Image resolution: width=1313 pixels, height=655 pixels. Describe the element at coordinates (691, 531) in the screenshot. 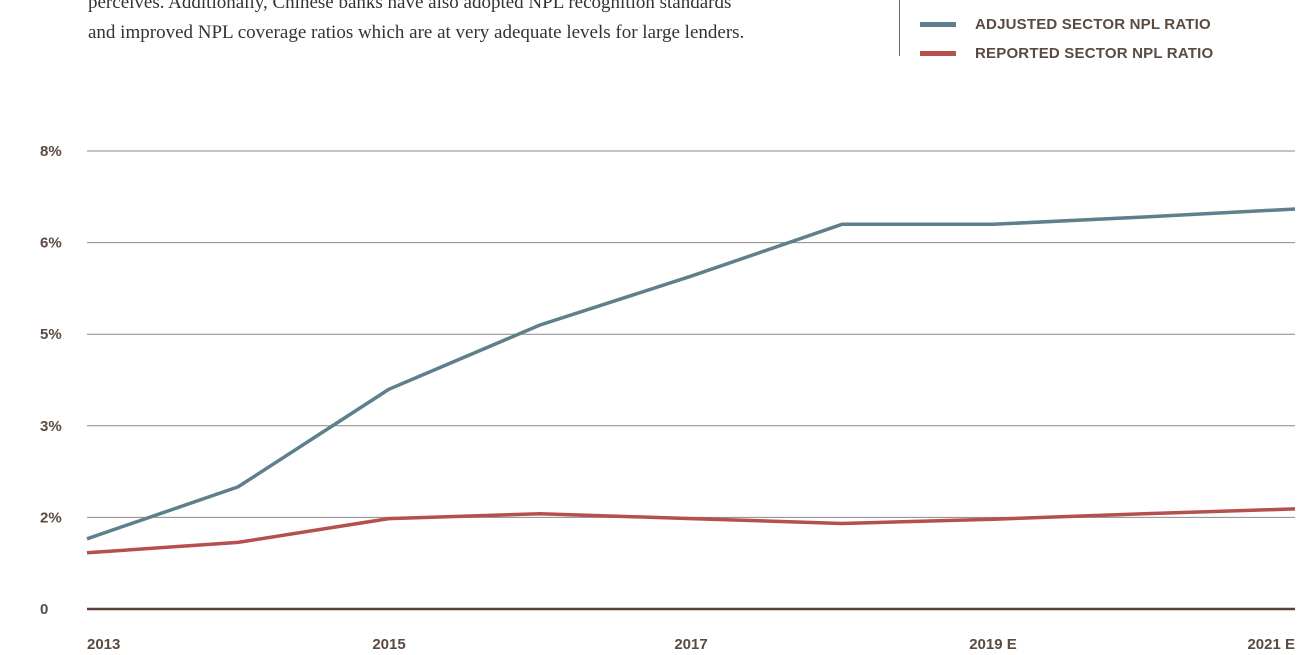

I see `series-line-reported` at that location.